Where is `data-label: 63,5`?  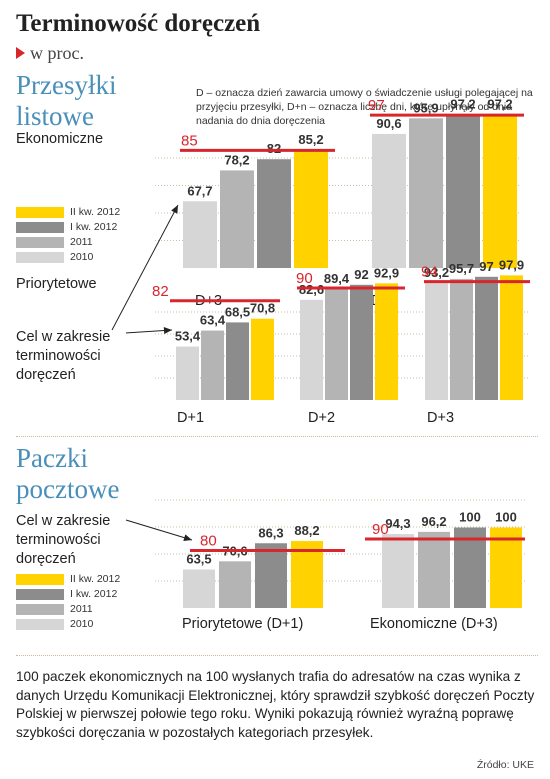
data-label: 63,5 is located at coordinates (198, 558).